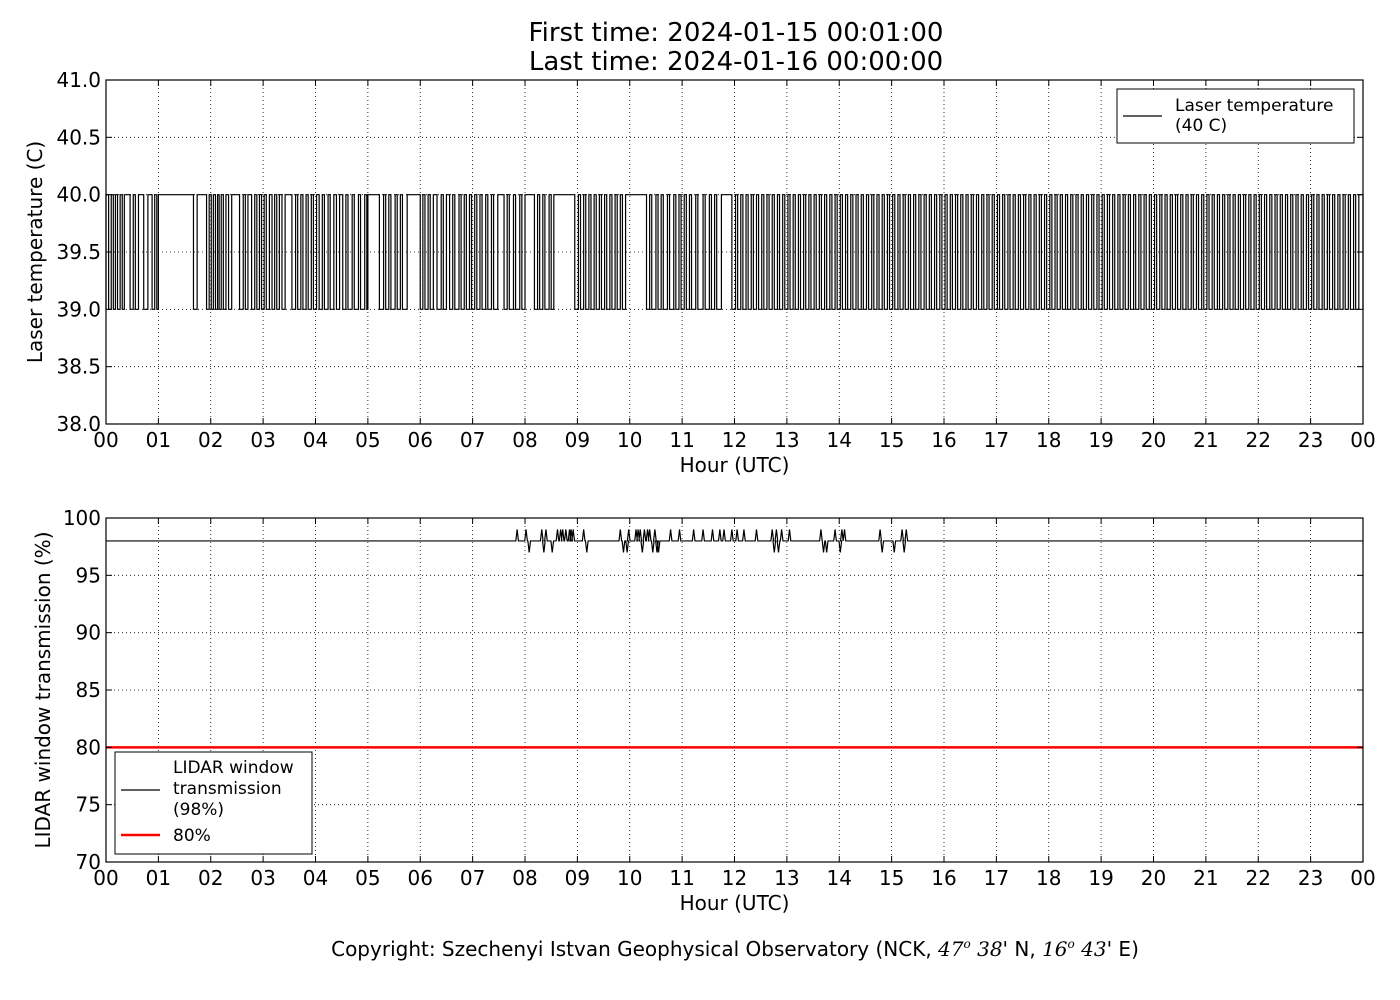 The image size is (1400, 1000). Describe the element at coordinates (88, 575) in the screenshot. I see `y-tick-label: 95` at that location.